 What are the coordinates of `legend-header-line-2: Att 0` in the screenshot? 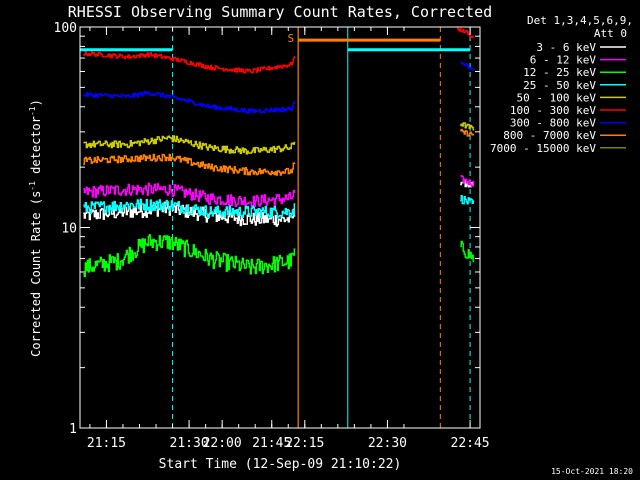 It's located at (610, 33).